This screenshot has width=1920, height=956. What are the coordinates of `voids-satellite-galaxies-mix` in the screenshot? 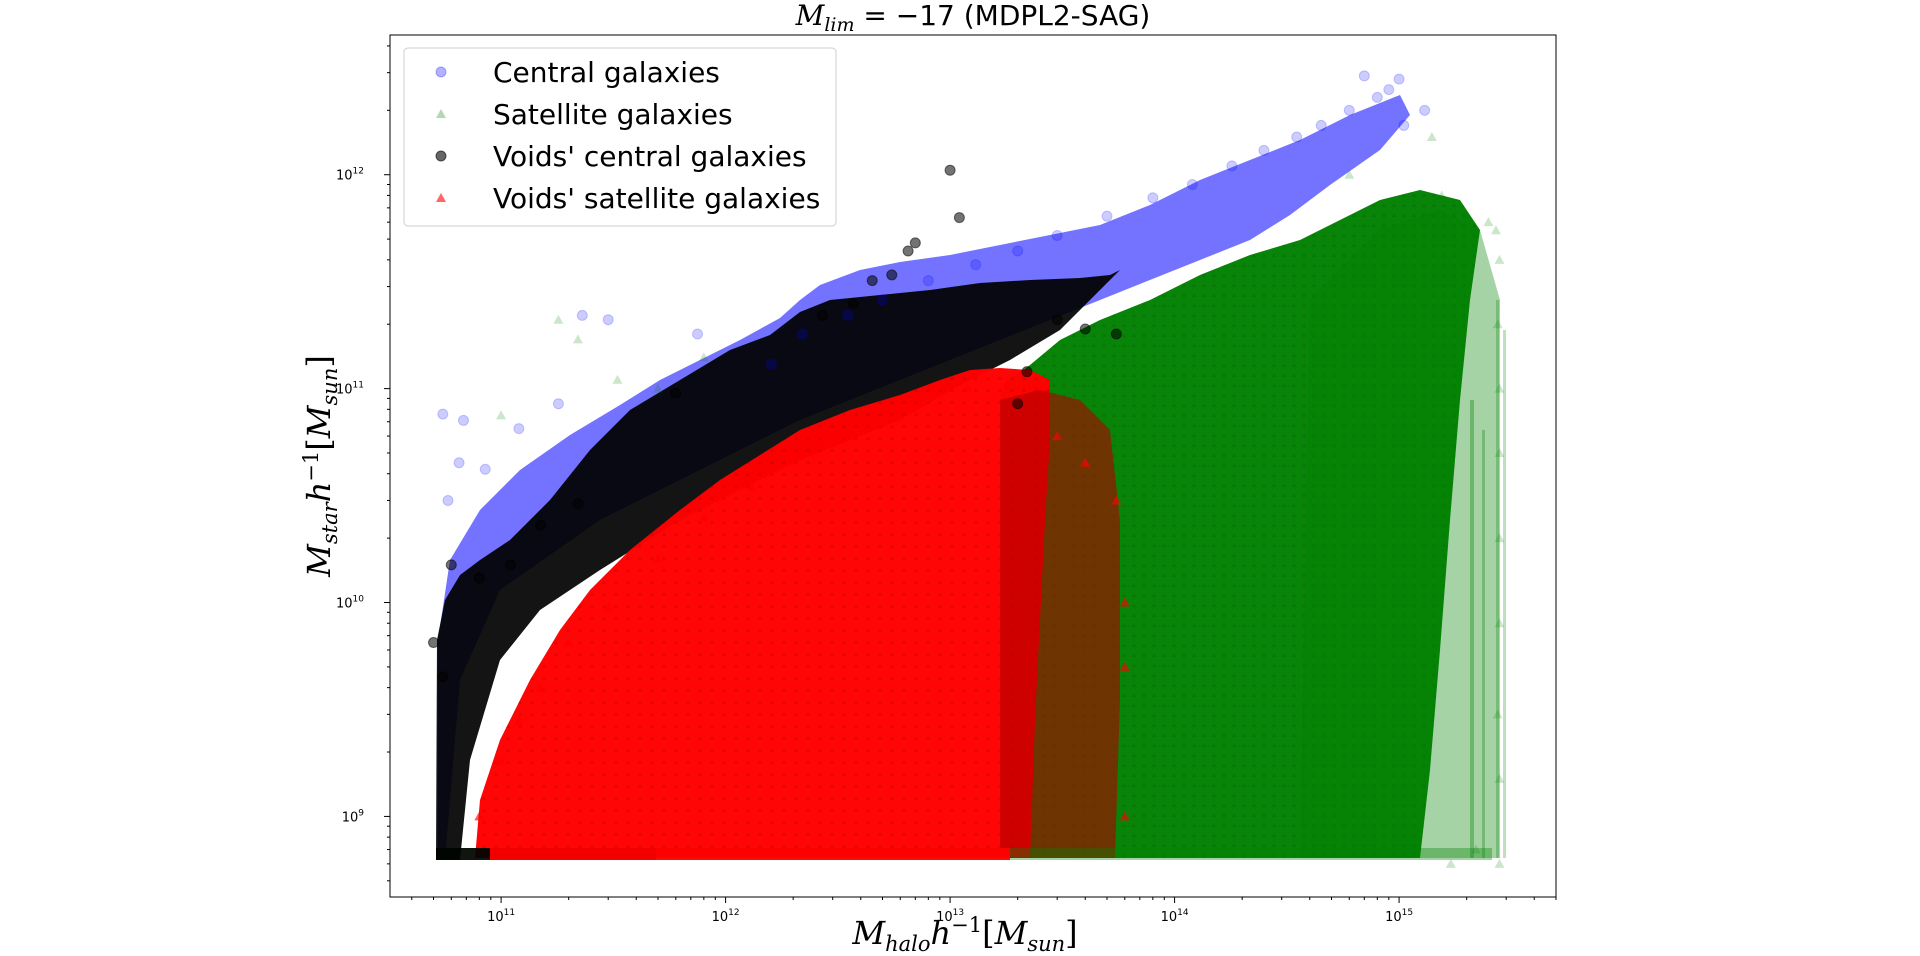 It's located at (1060, 624).